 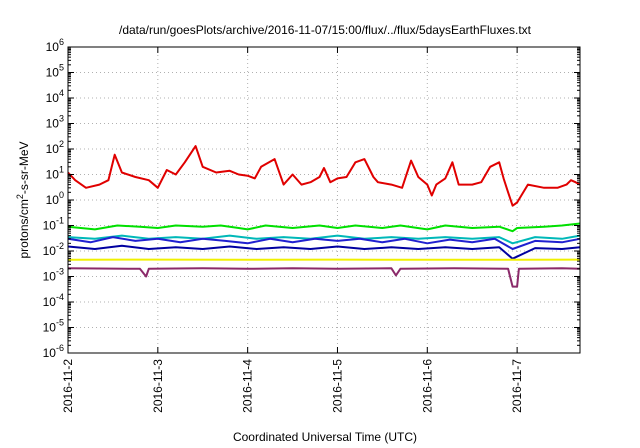 I want to click on x-tick-label: 2016-11-3, so click(x=158, y=386).